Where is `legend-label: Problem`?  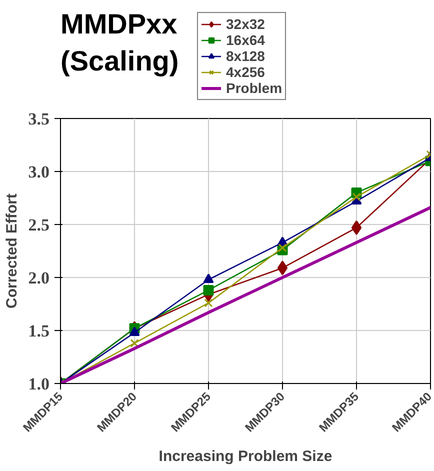 legend-label: Problem is located at coordinates (254, 88).